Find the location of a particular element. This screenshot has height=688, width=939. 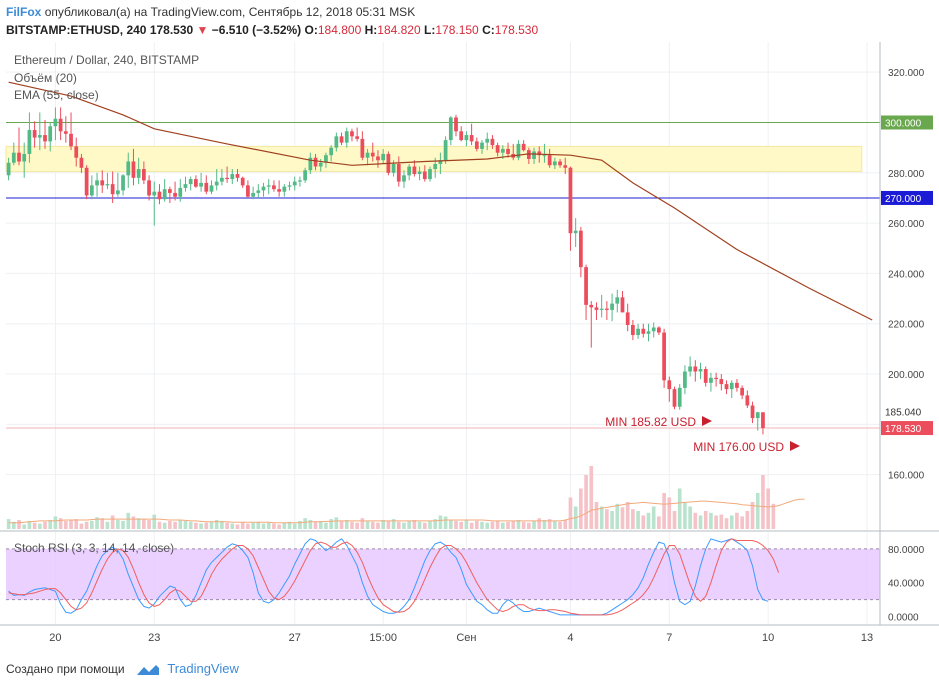

price-tick-6: 200.000 is located at coordinates (906, 375).